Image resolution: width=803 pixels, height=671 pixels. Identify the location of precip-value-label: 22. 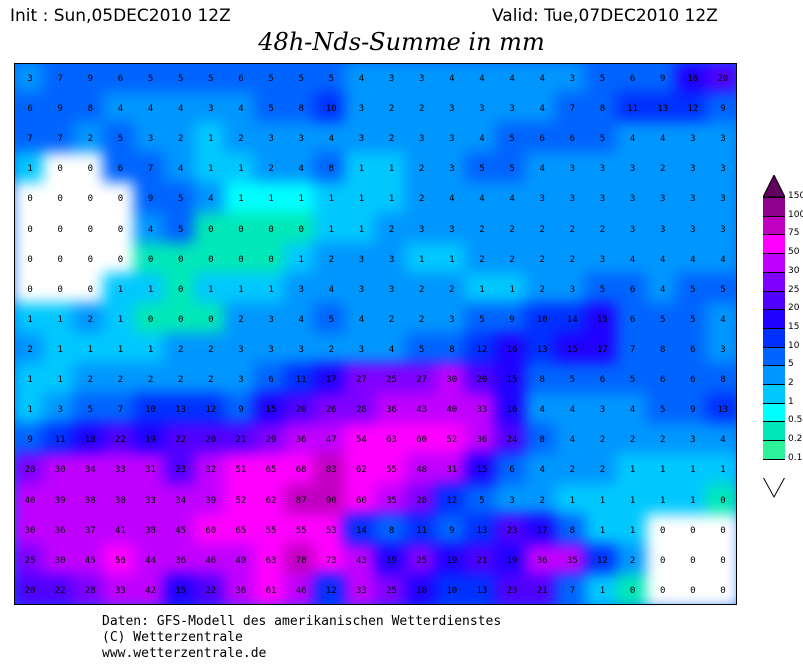
(211, 590).